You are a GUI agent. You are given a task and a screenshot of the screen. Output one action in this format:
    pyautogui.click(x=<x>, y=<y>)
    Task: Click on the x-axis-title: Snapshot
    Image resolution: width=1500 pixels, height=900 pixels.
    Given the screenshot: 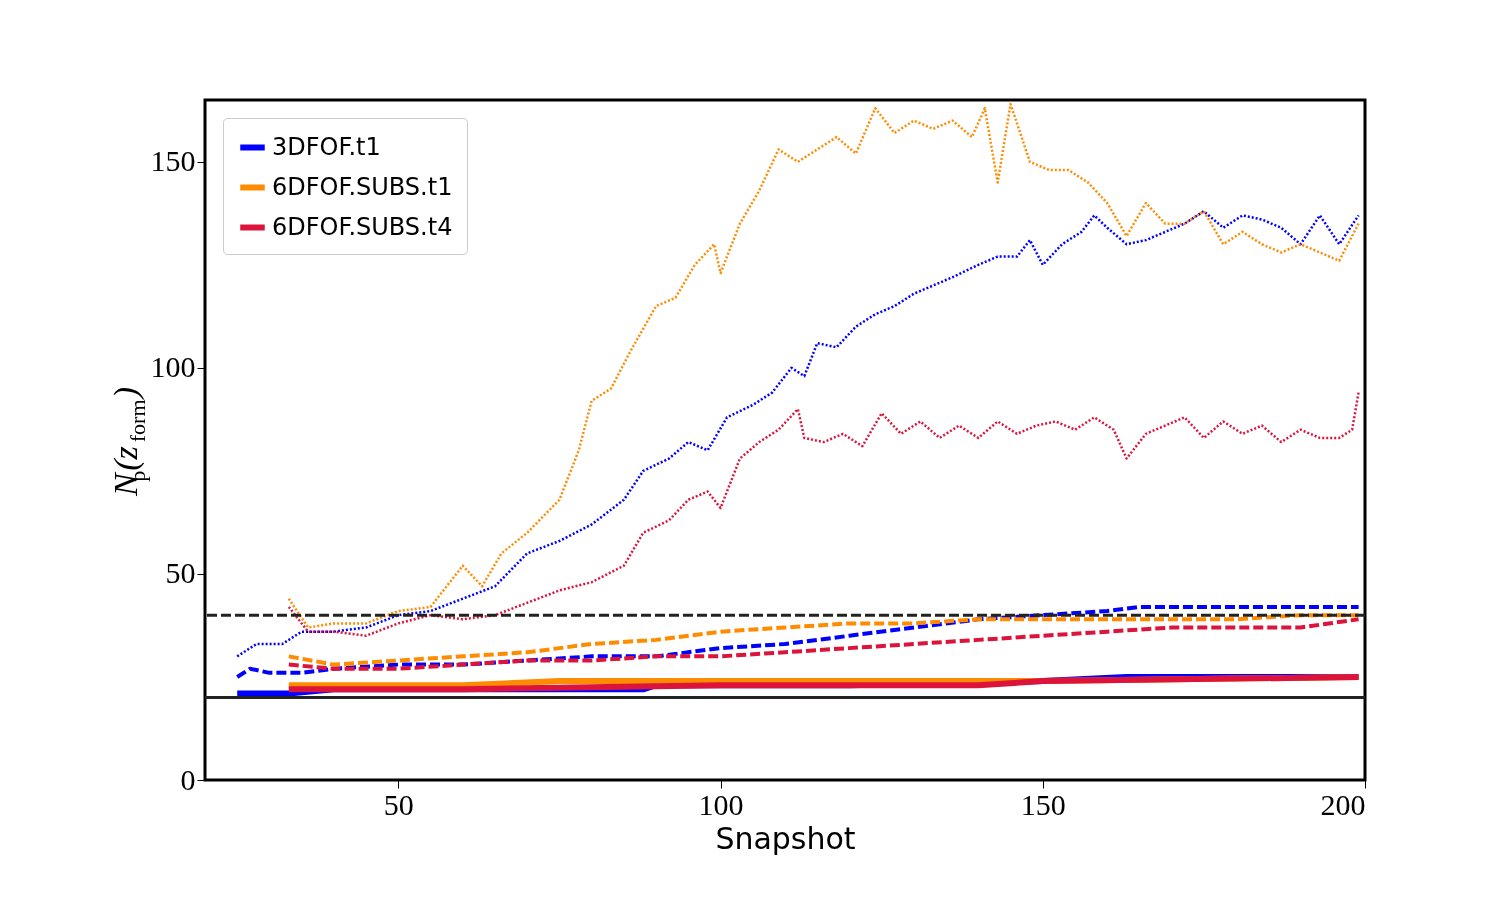 What is the action you would take?
    pyautogui.click(x=785, y=838)
    